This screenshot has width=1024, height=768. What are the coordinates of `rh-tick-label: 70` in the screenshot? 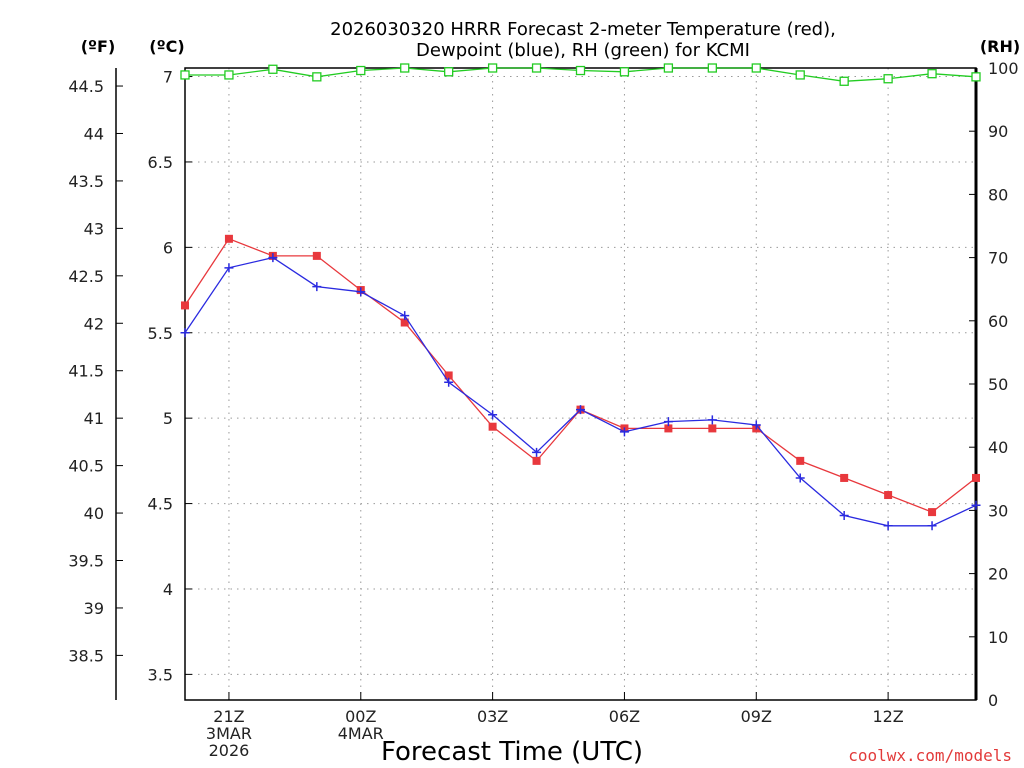 It's located at (998, 258).